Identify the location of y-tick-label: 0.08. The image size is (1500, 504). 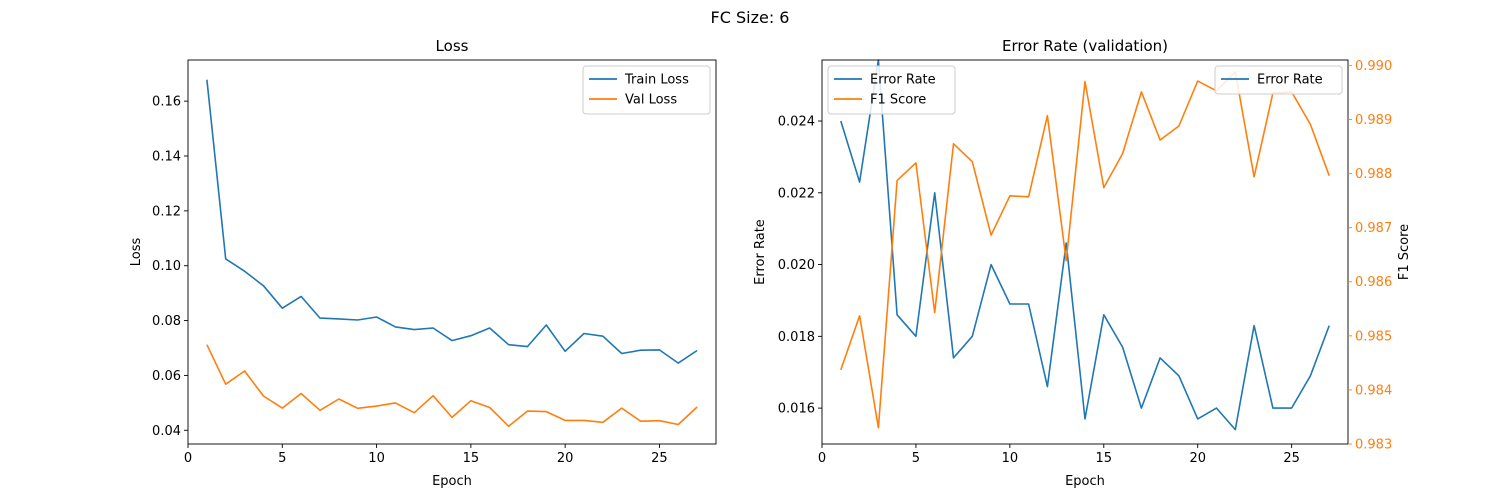
(166, 321).